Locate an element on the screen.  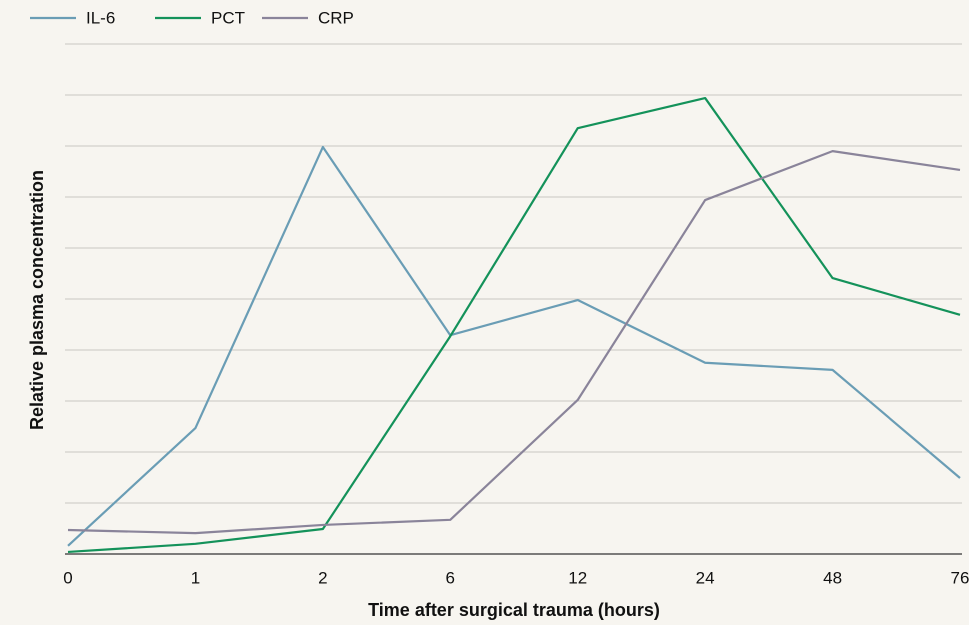
x-tick-label: 1 is located at coordinates (195, 577).